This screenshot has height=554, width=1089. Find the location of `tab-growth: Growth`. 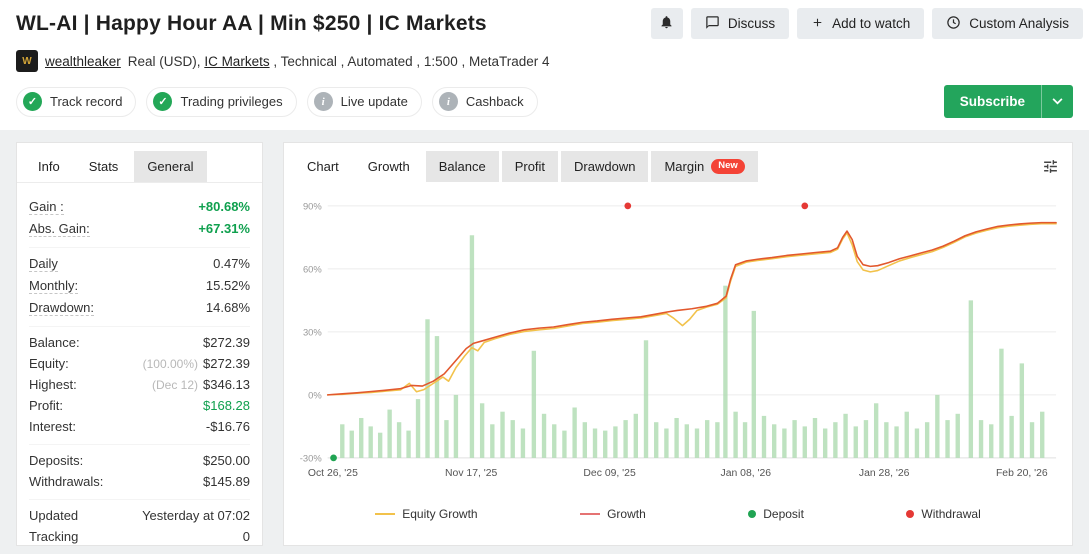

tab-growth: Growth is located at coordinates (389, 166).